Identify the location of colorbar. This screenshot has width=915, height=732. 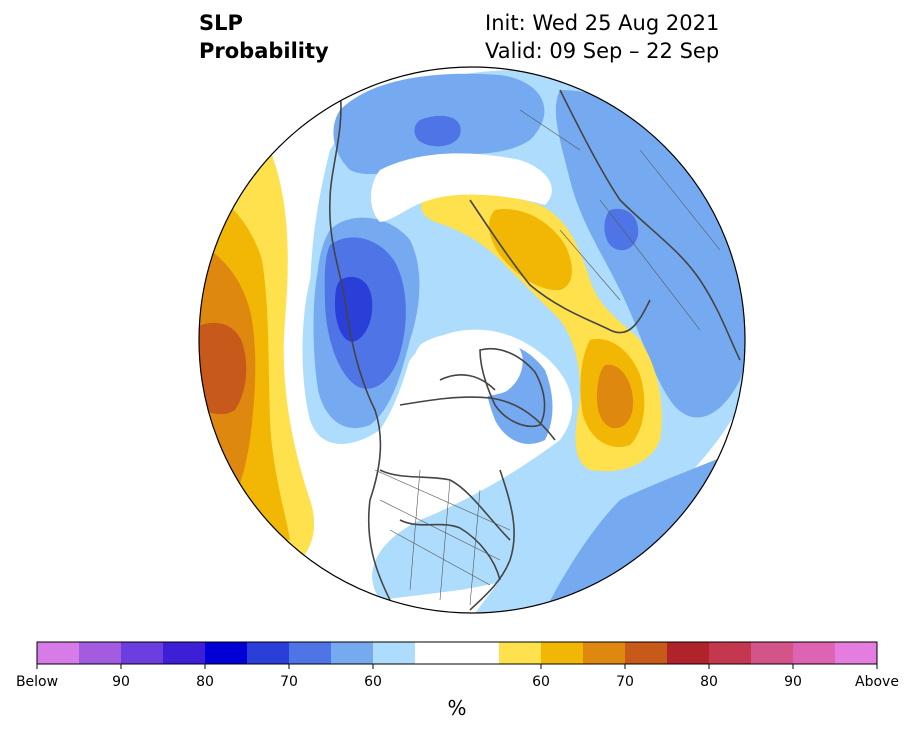
(457, 655).